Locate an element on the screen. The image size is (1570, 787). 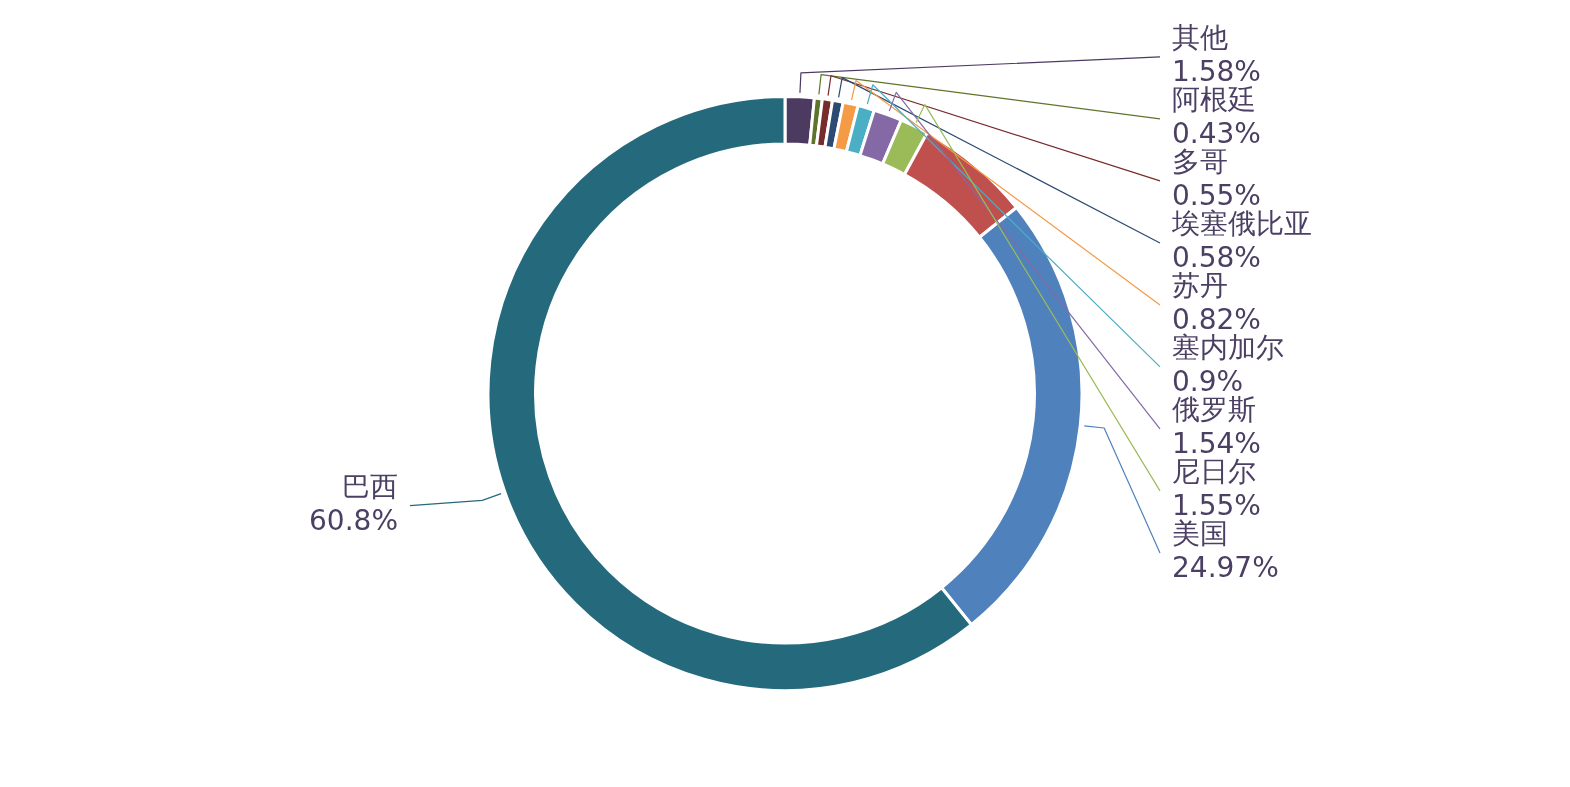
slice-label: 巴西 is located at coordinates (370, 486).